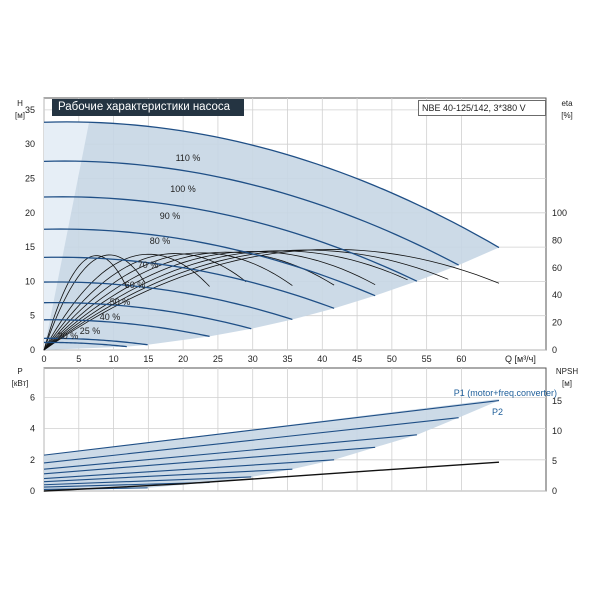 The width and height of the screenshot is (600, 600). Describe the element at coordinates (20, 383) in the screenshot. I see `power-axis-unit: [кВт]` at that location.